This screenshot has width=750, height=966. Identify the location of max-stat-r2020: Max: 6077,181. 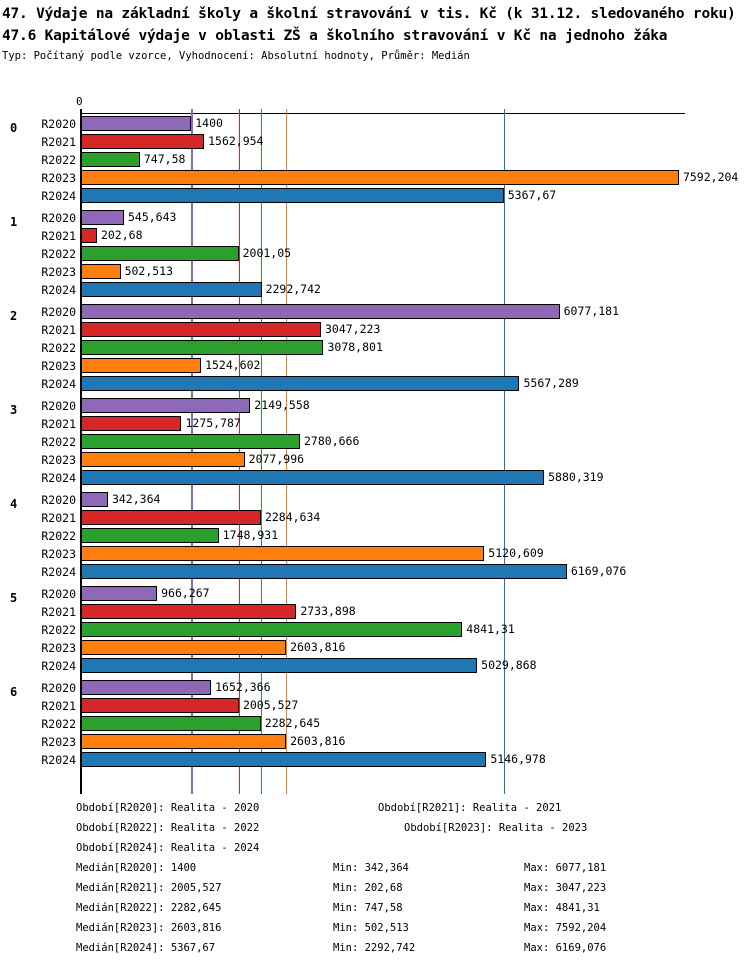
(565, 868).